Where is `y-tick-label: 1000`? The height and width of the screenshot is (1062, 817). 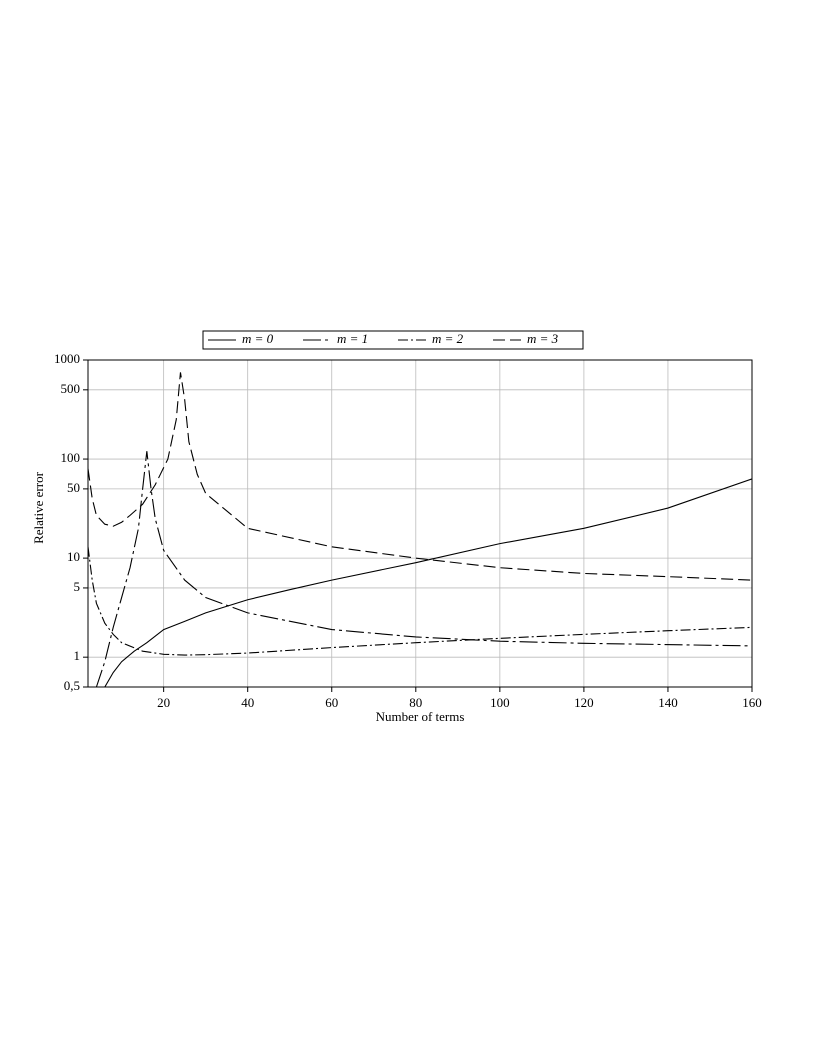 y-tick-label: 1000 is located at coordinates (67, 358).